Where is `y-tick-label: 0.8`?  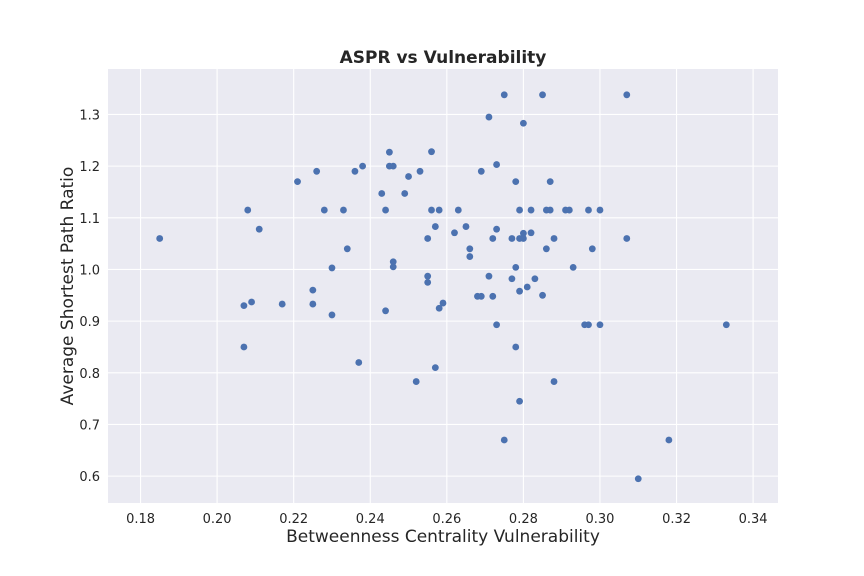 y-tick-label: 0.8 is located at coordinates (89, 374).